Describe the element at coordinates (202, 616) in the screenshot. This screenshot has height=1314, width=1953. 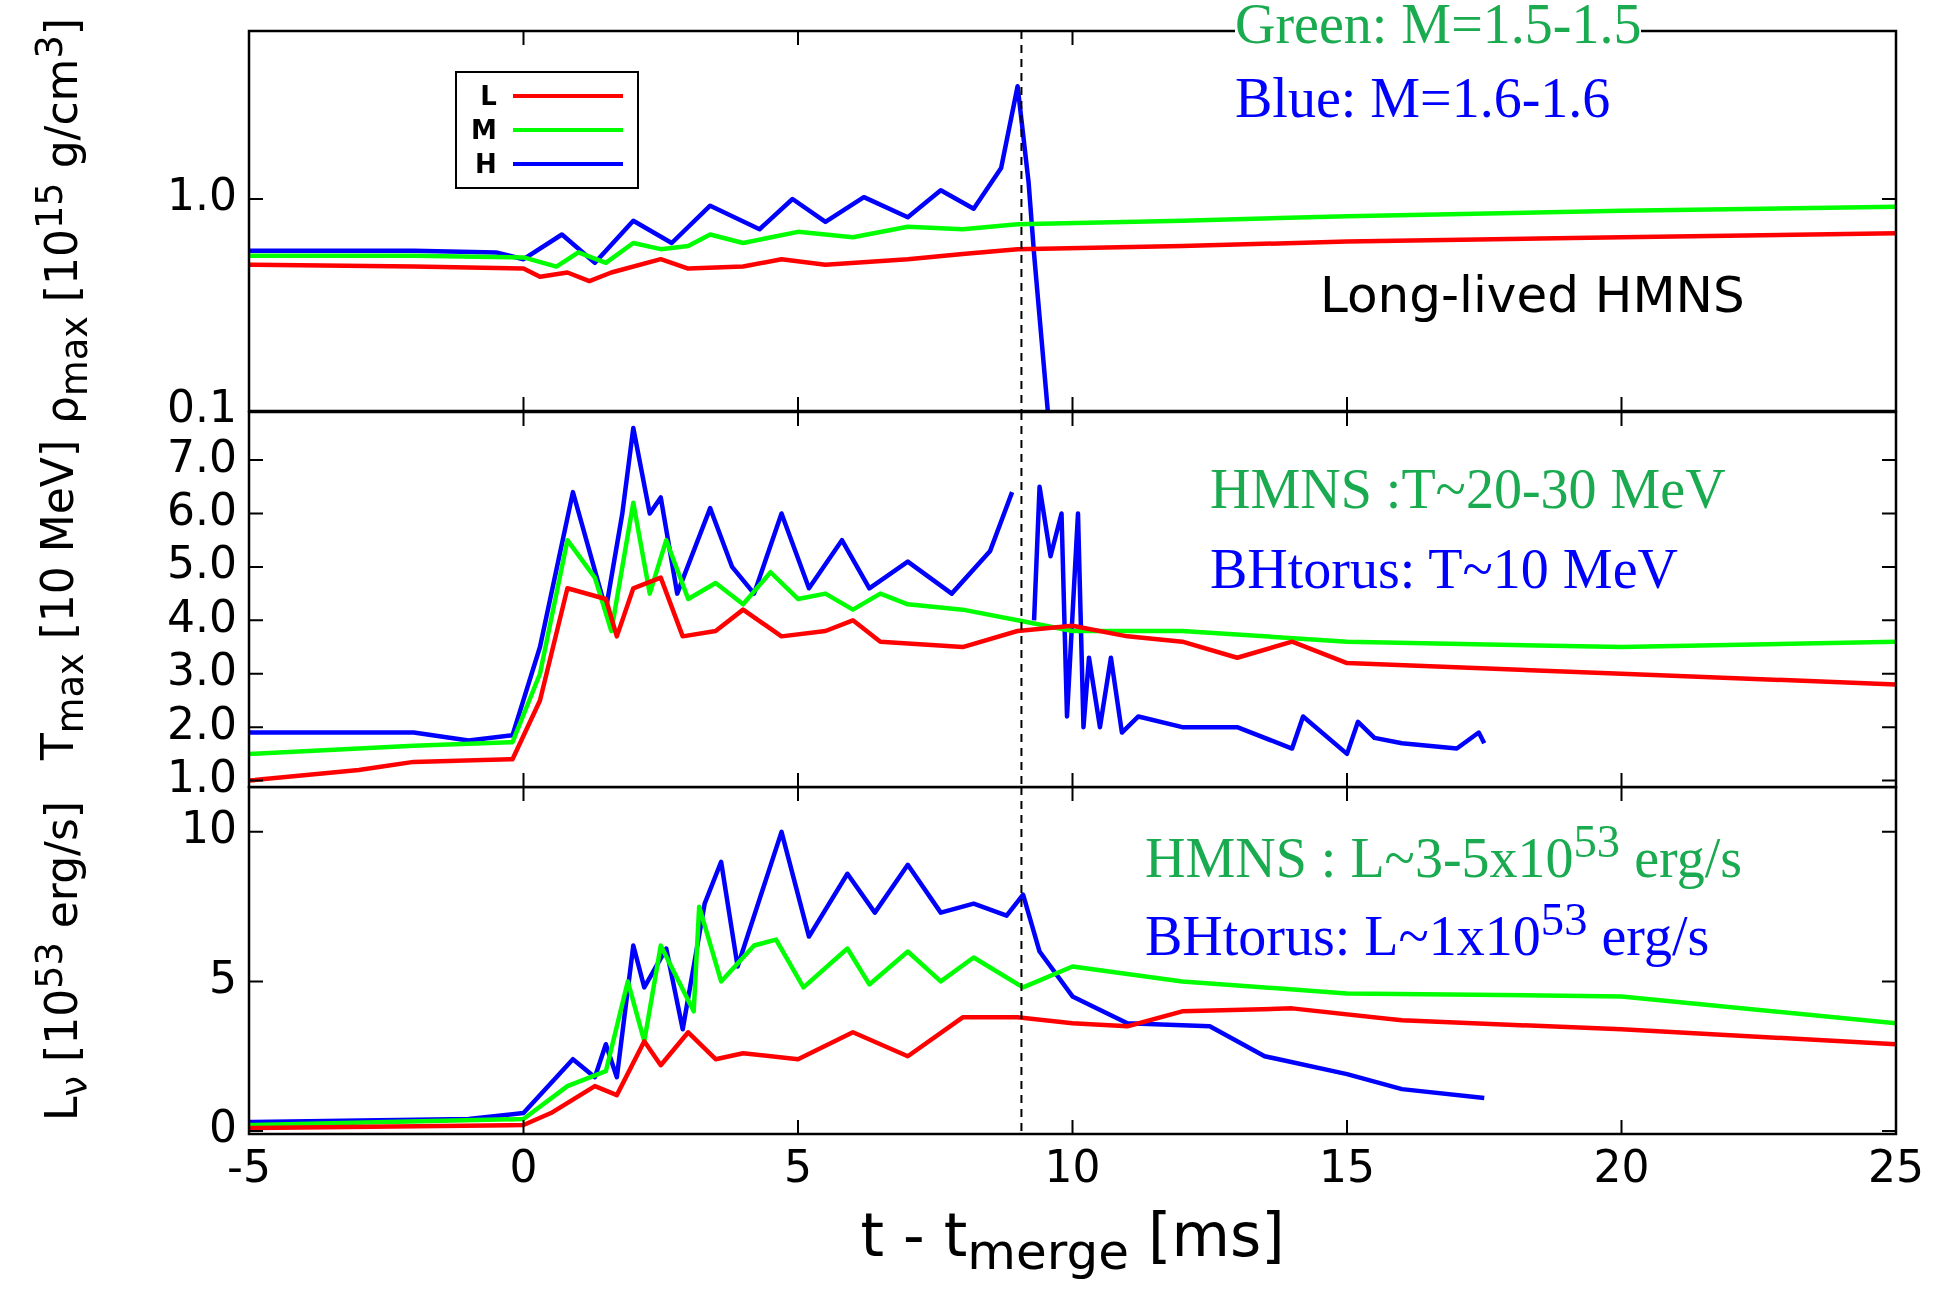
I see `y-tick-label: 4.0` at that location.